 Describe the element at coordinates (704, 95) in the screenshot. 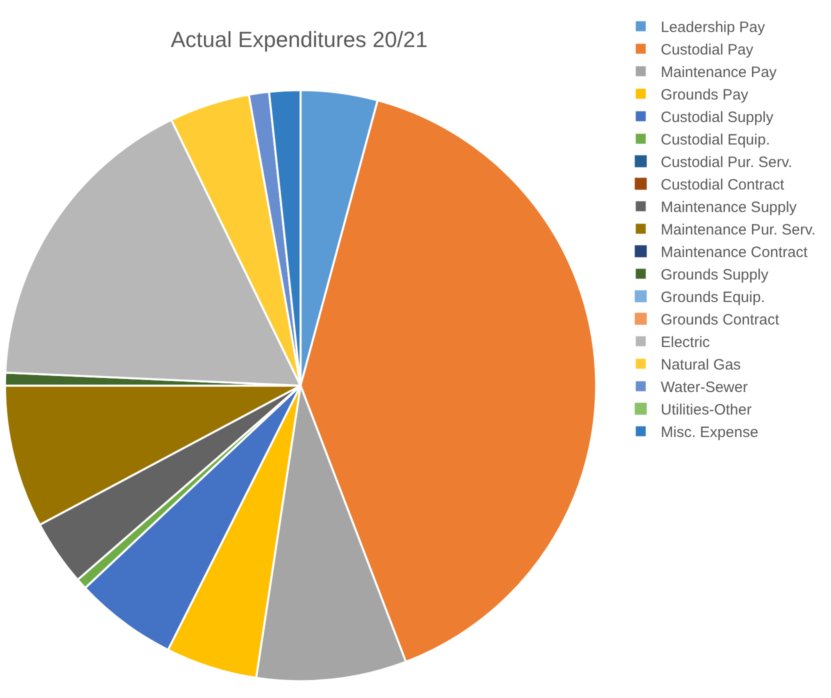

I see `legend-label: Grounds Pay` at that location.